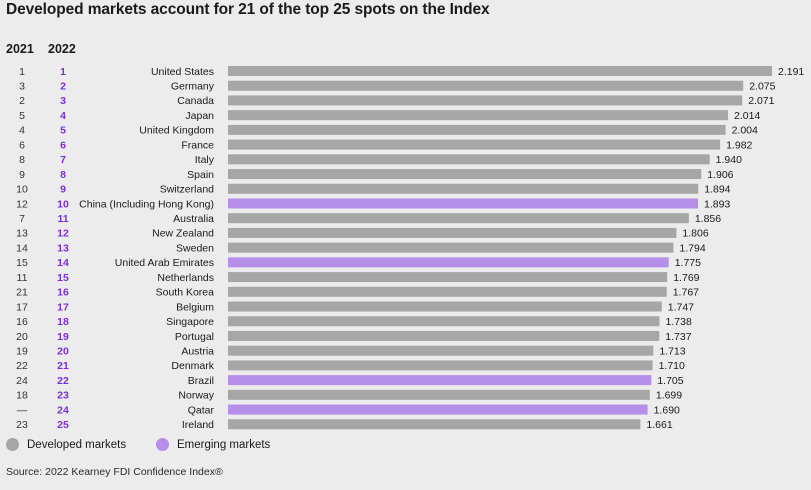 This screenshot has height=490, width=811. What do you see at coordinates (199, 116) in the screenshot?
I see `country-label: Japan` at bounding box center [199, 116].